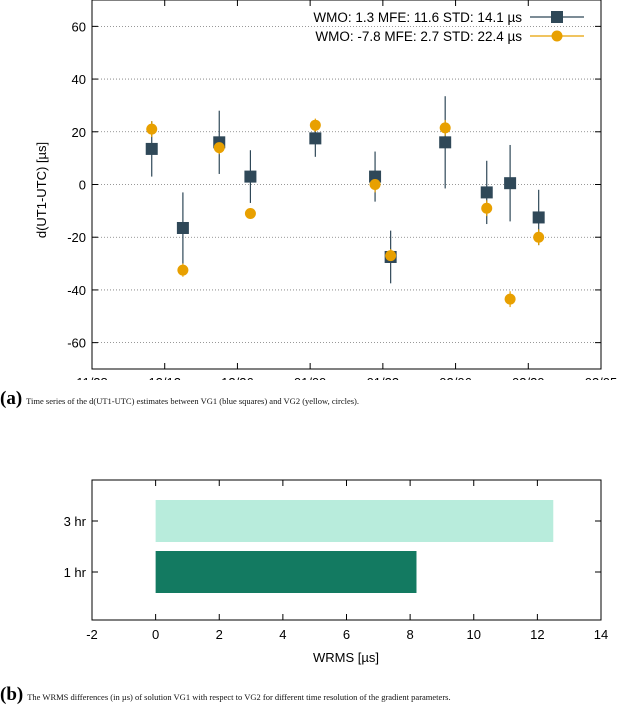  Describe the element at coordinates (332, 547) in the screenshot. I see `category-labels: 3 hr 1 hr` at that location.